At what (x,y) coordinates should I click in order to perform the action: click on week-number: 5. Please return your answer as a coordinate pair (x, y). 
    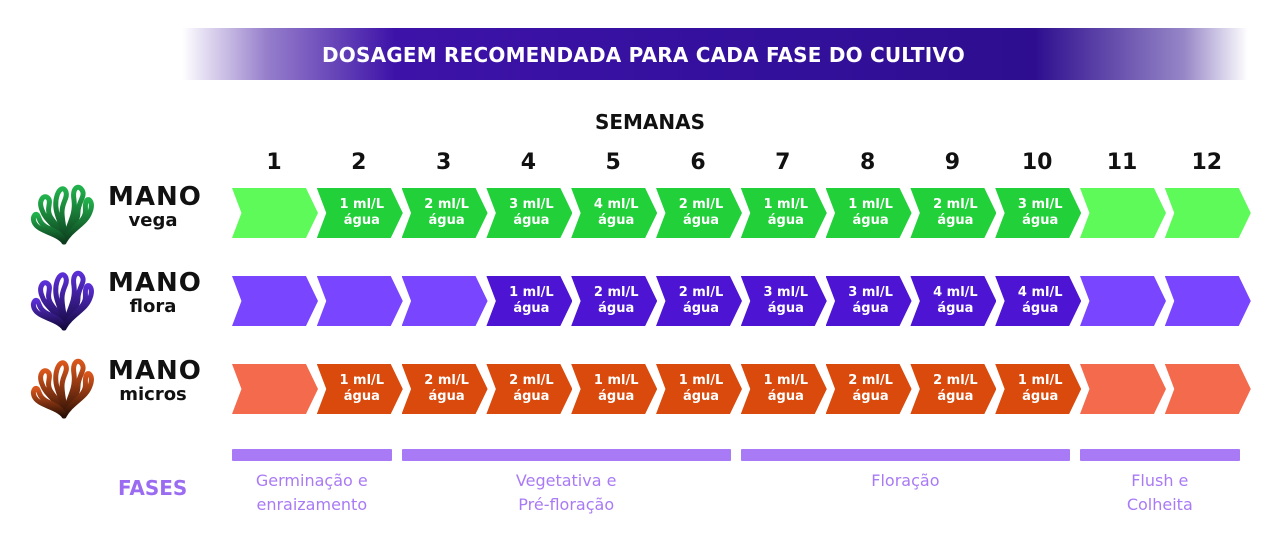
    Looking at the image, I should click on (613, 162).